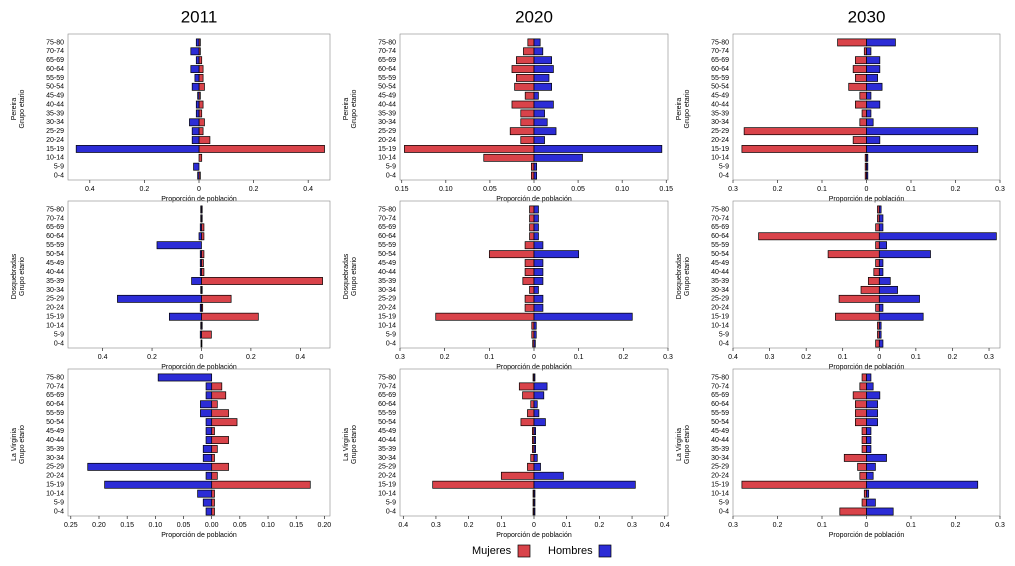  What do you see at coordinates (622, 189) in the screenshot?
I see `x-tick-label: 0.10` at bounding box center [622, 189].